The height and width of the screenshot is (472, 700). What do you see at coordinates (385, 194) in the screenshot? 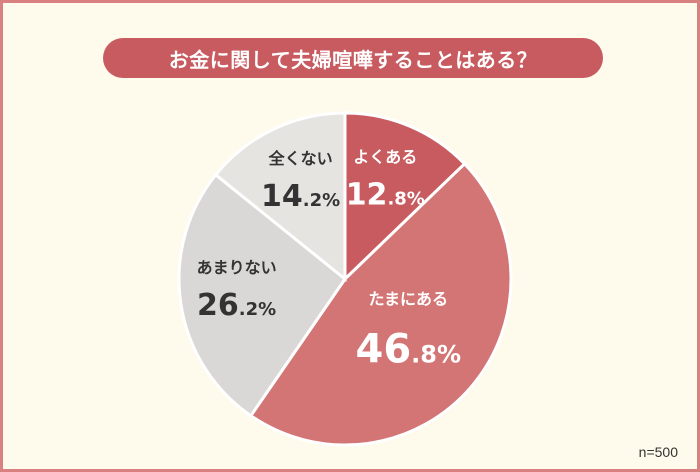
I see `slice-value-1: 12.8%` at bounding box center [385, 194].